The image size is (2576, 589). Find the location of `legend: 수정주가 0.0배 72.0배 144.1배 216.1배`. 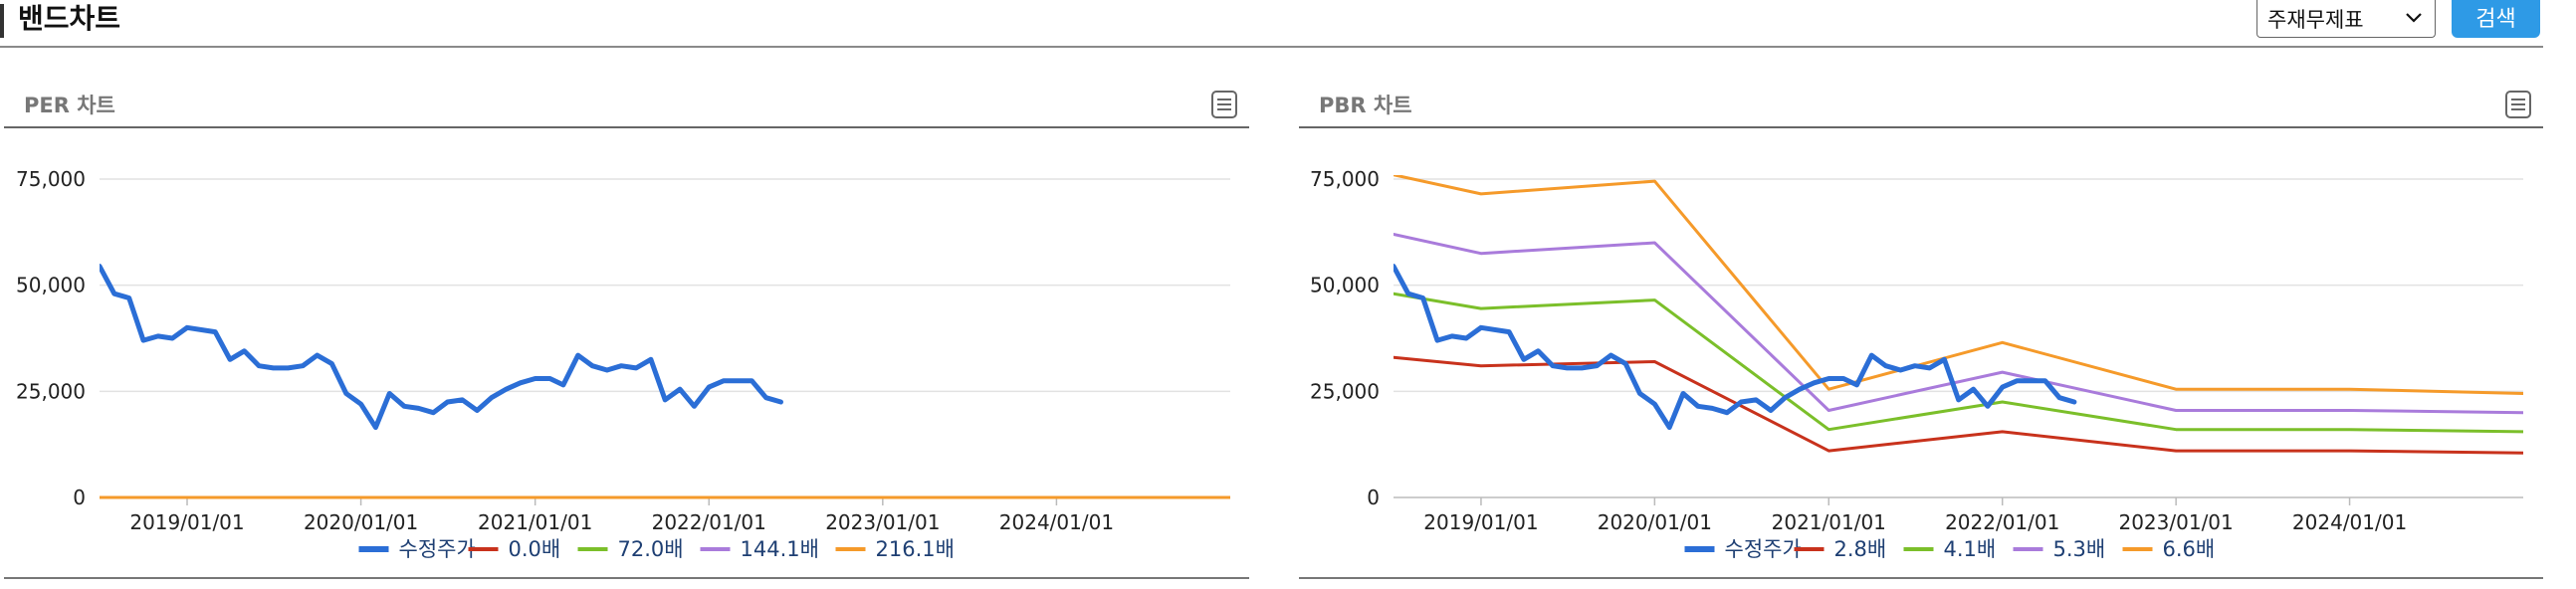

legend: 수정주가 0.0배 72.0배 144.1배 216.1배 is located at coordinates (656, 549).